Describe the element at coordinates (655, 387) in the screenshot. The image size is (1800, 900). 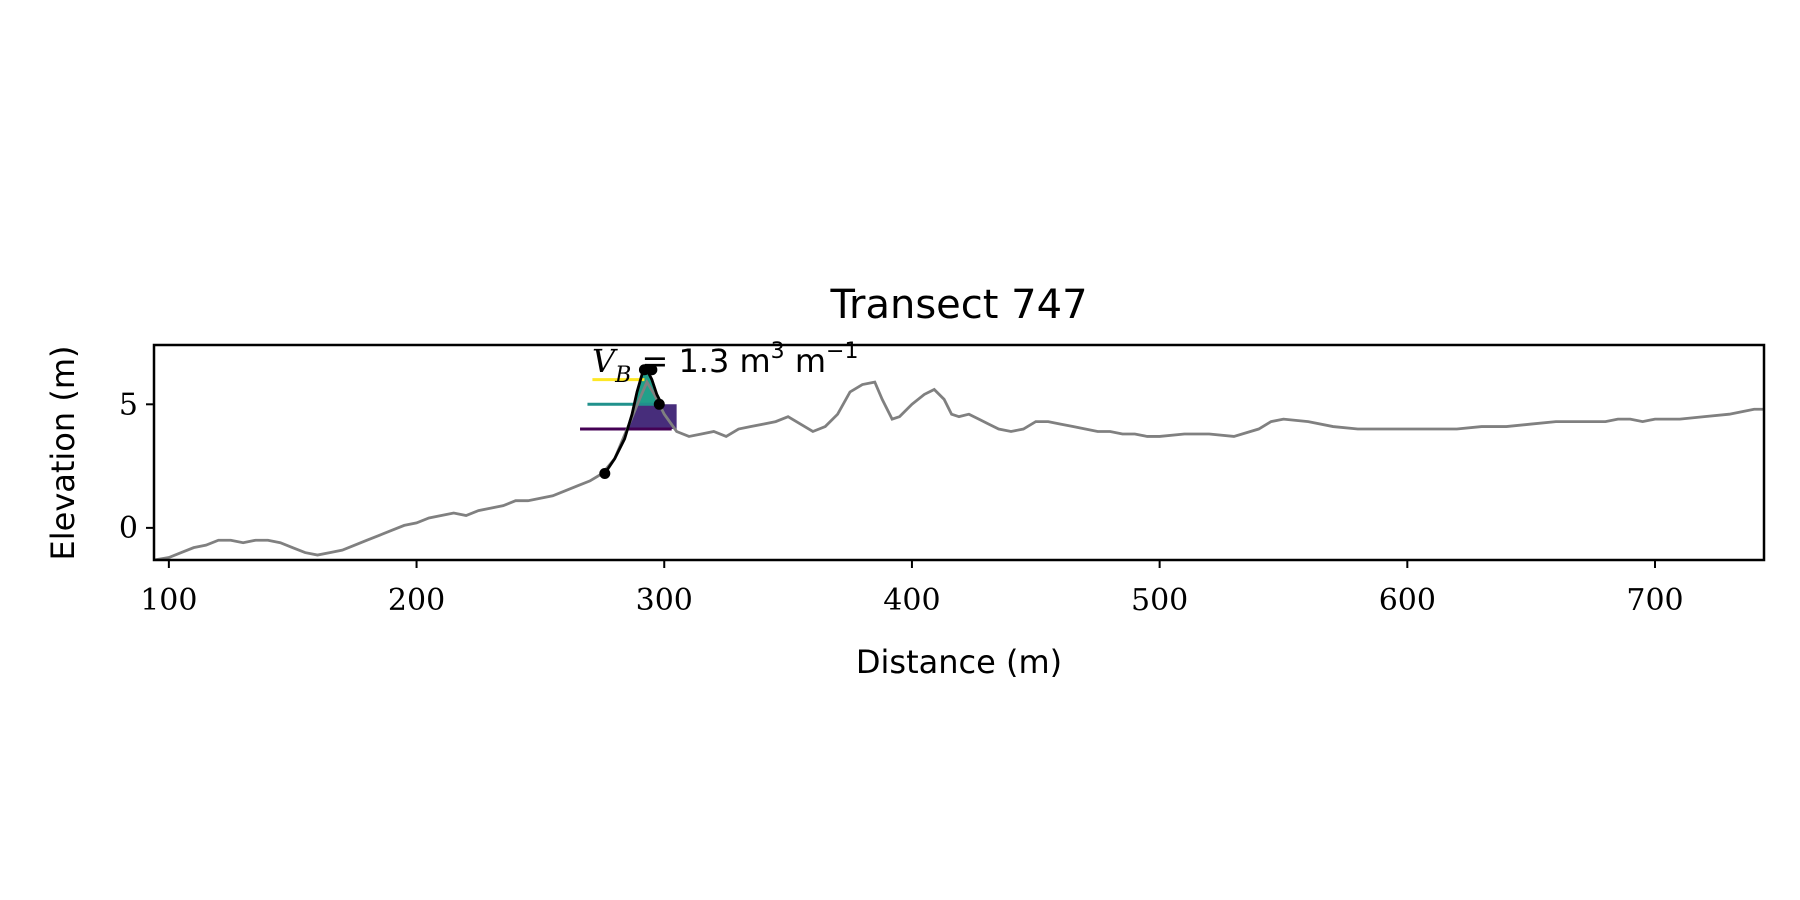
I see `volume-fill-mid` at that location.